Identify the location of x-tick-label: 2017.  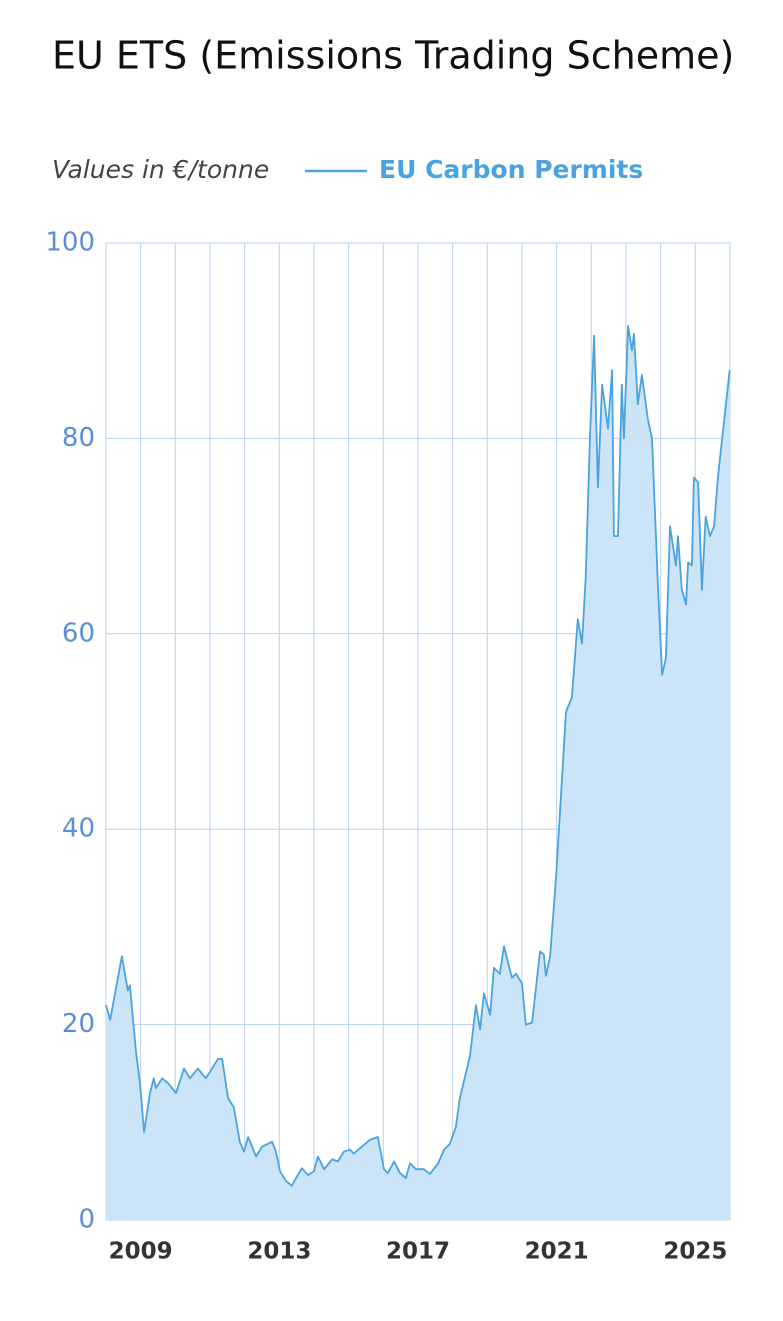
(418, 1252).